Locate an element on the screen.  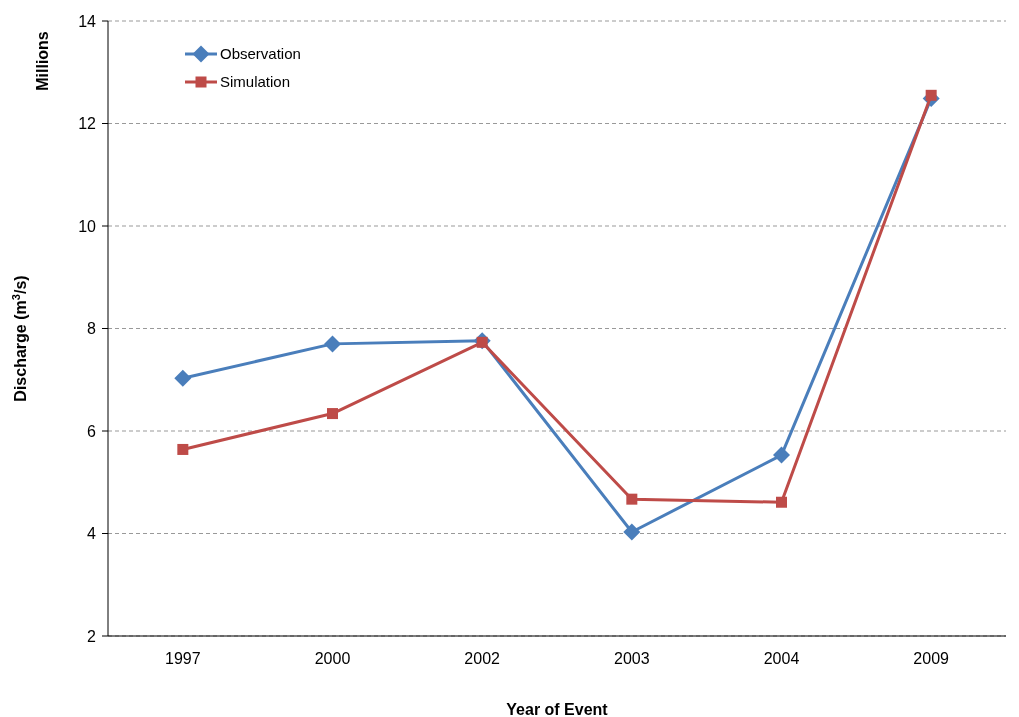
x-axis-title: Year of Event is located at coordinates (557, 709).